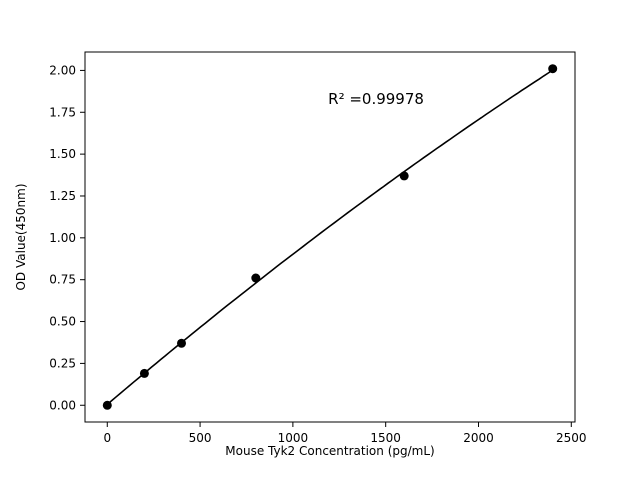 This screenshot has height=480, width=640. Describe the element at coordinates (200, 438) in the screenshot. I see `x-tick-label: 500` at that location.